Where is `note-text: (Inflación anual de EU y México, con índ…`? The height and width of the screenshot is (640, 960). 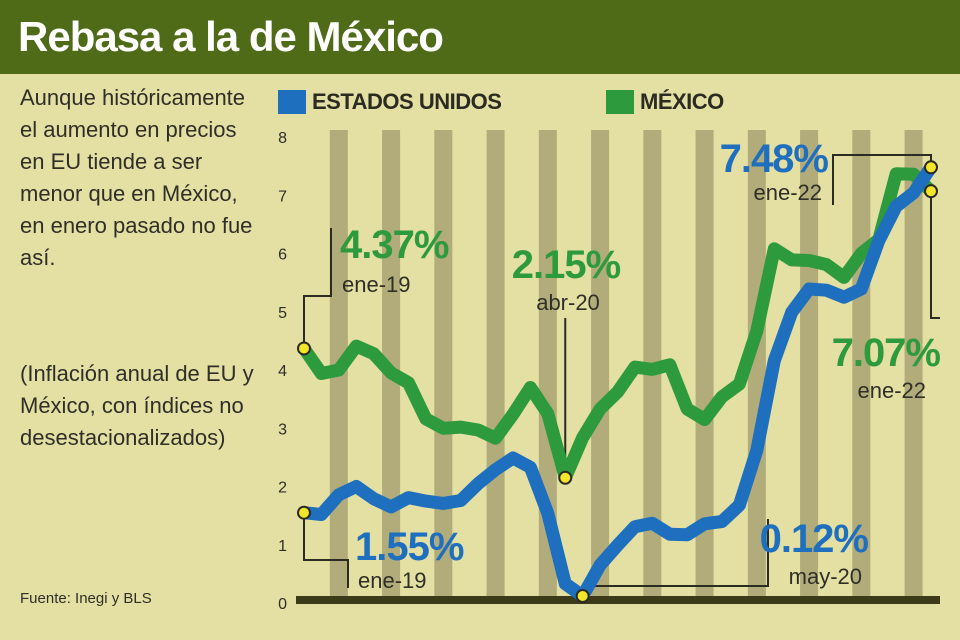
note-text: (Inflación anual de EU y México, con índ… is located at coordinates (137, 405).